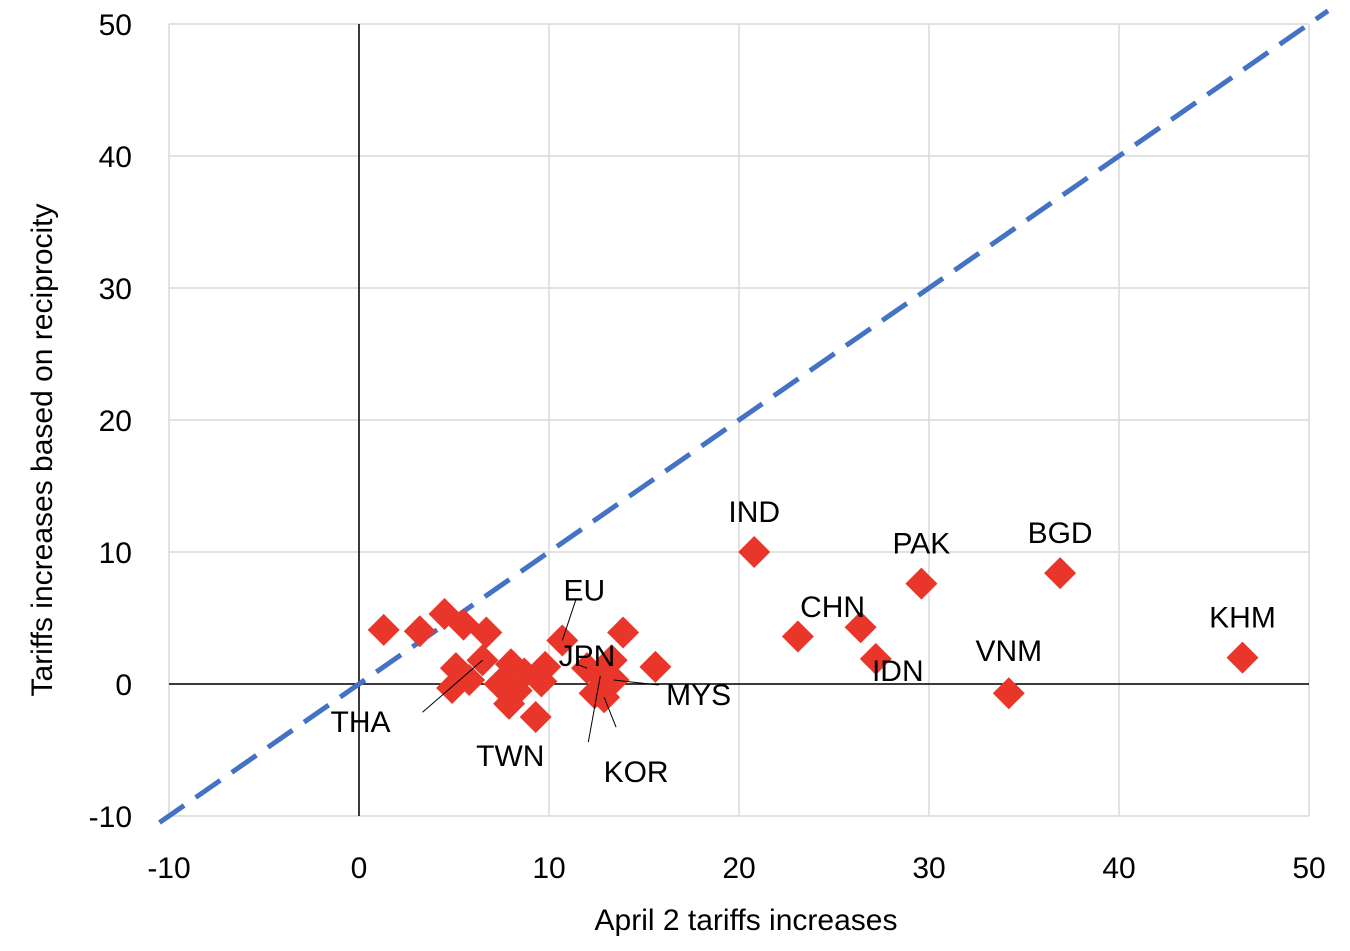  Describe the element at coordinates (115, 25) in the screenshot. I see `y-tick-label: 50` at that location.